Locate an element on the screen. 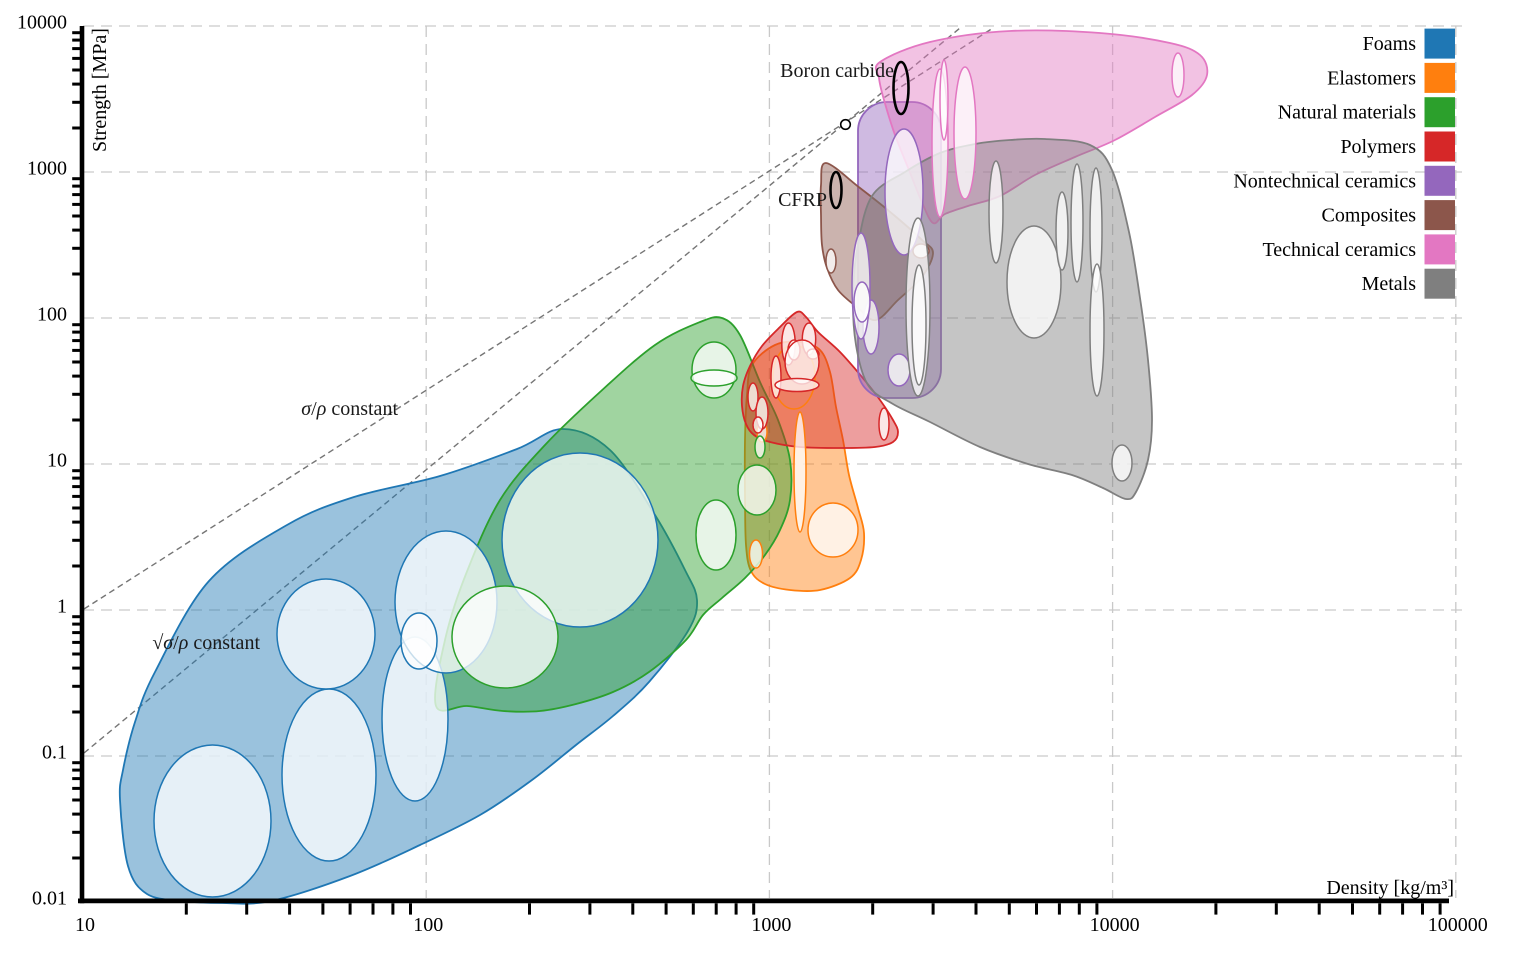 The height and width of the screenshot is (954, 1518). svg-text: Technical ceramics is located at coordinates (1339, 250).